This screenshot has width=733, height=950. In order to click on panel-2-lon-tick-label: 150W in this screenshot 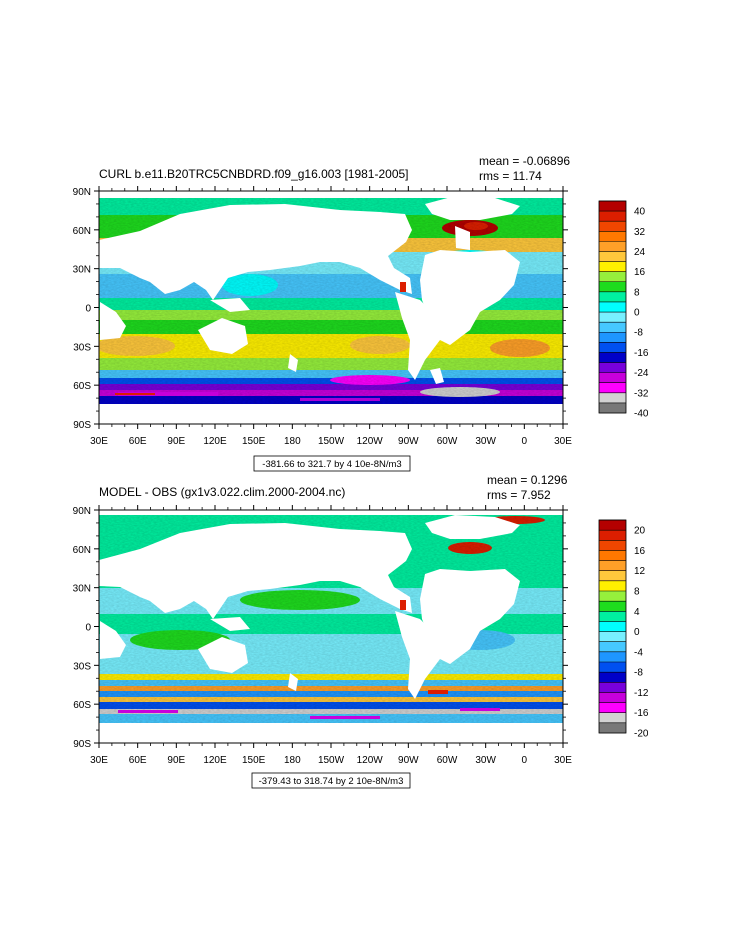, I will do `click(331, 760)`.